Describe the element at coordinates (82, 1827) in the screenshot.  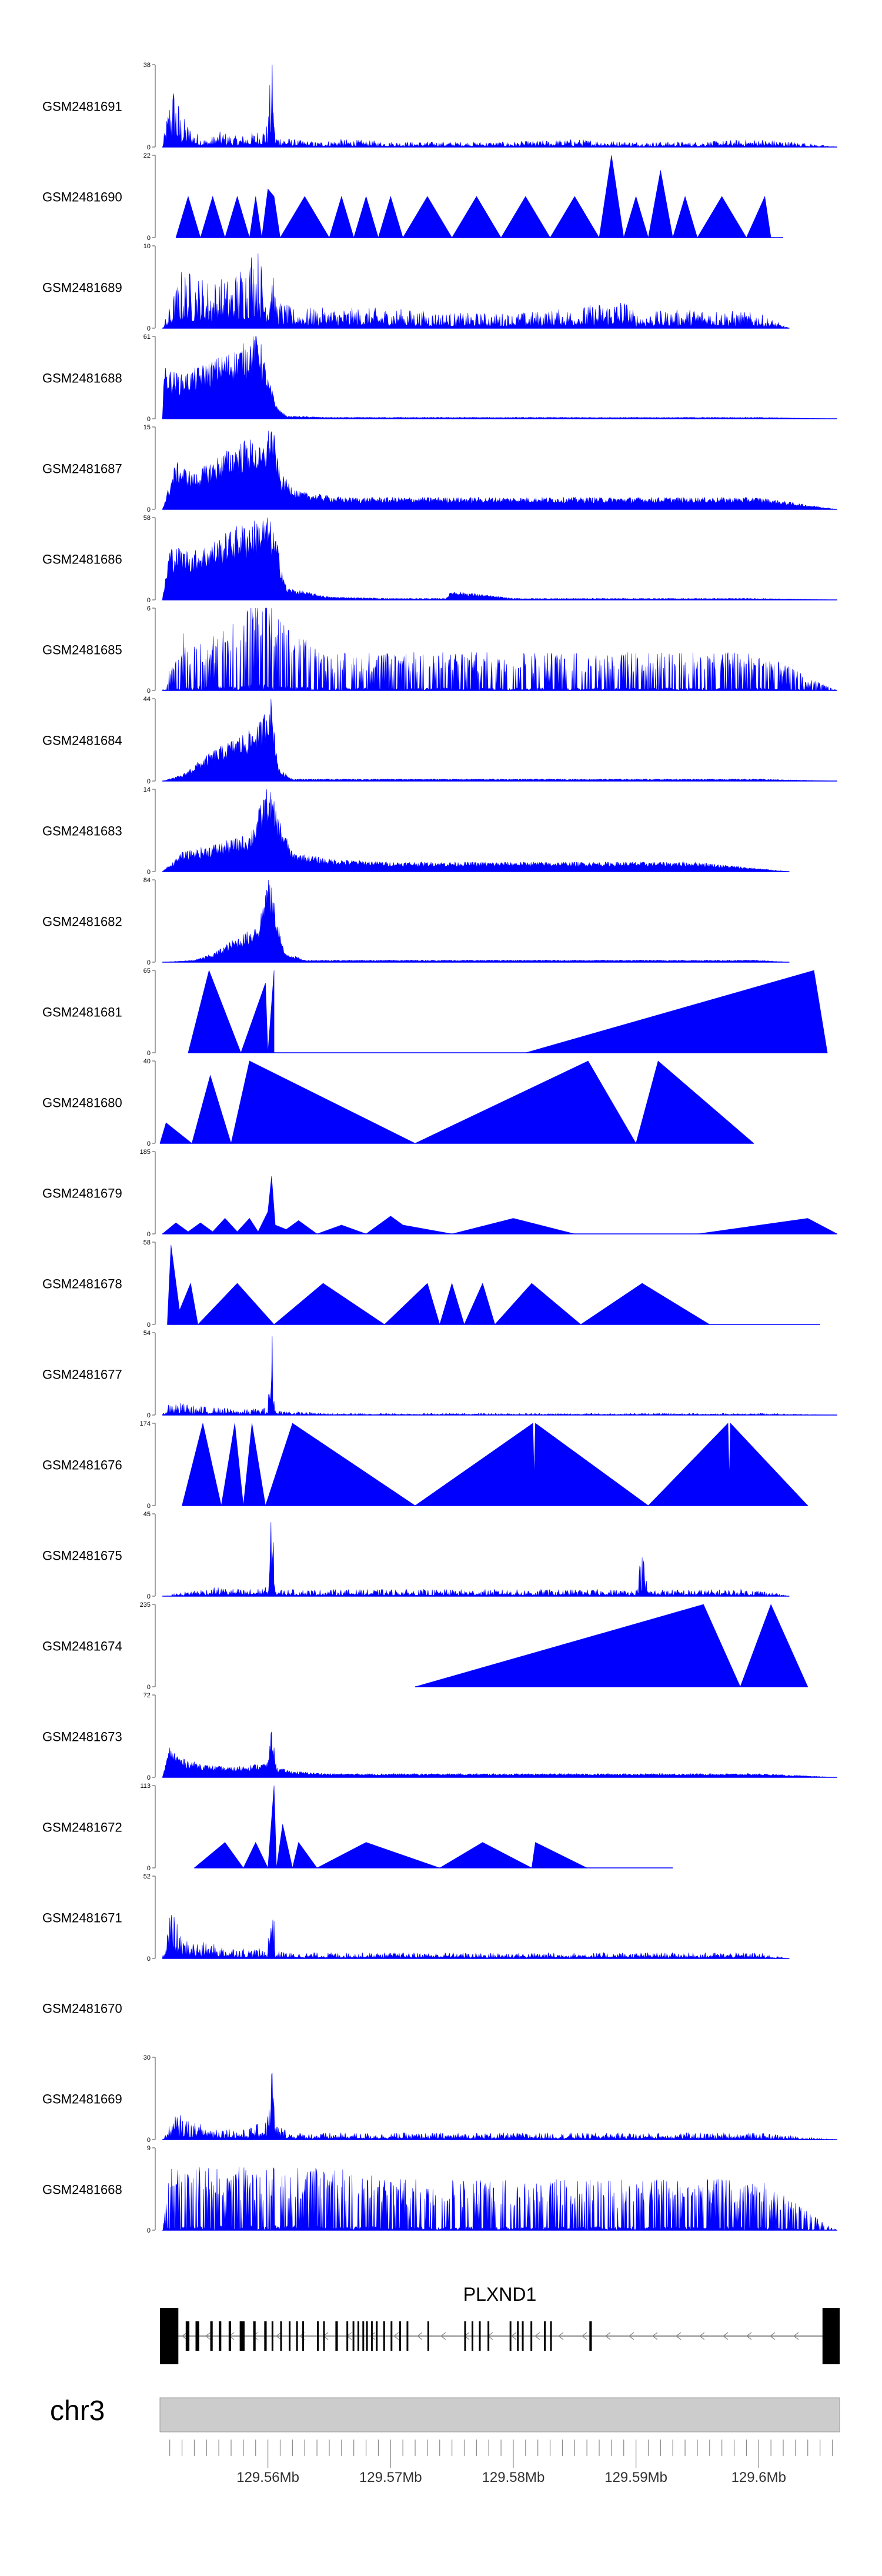
I see `track-label: GSM2481672` at that location.